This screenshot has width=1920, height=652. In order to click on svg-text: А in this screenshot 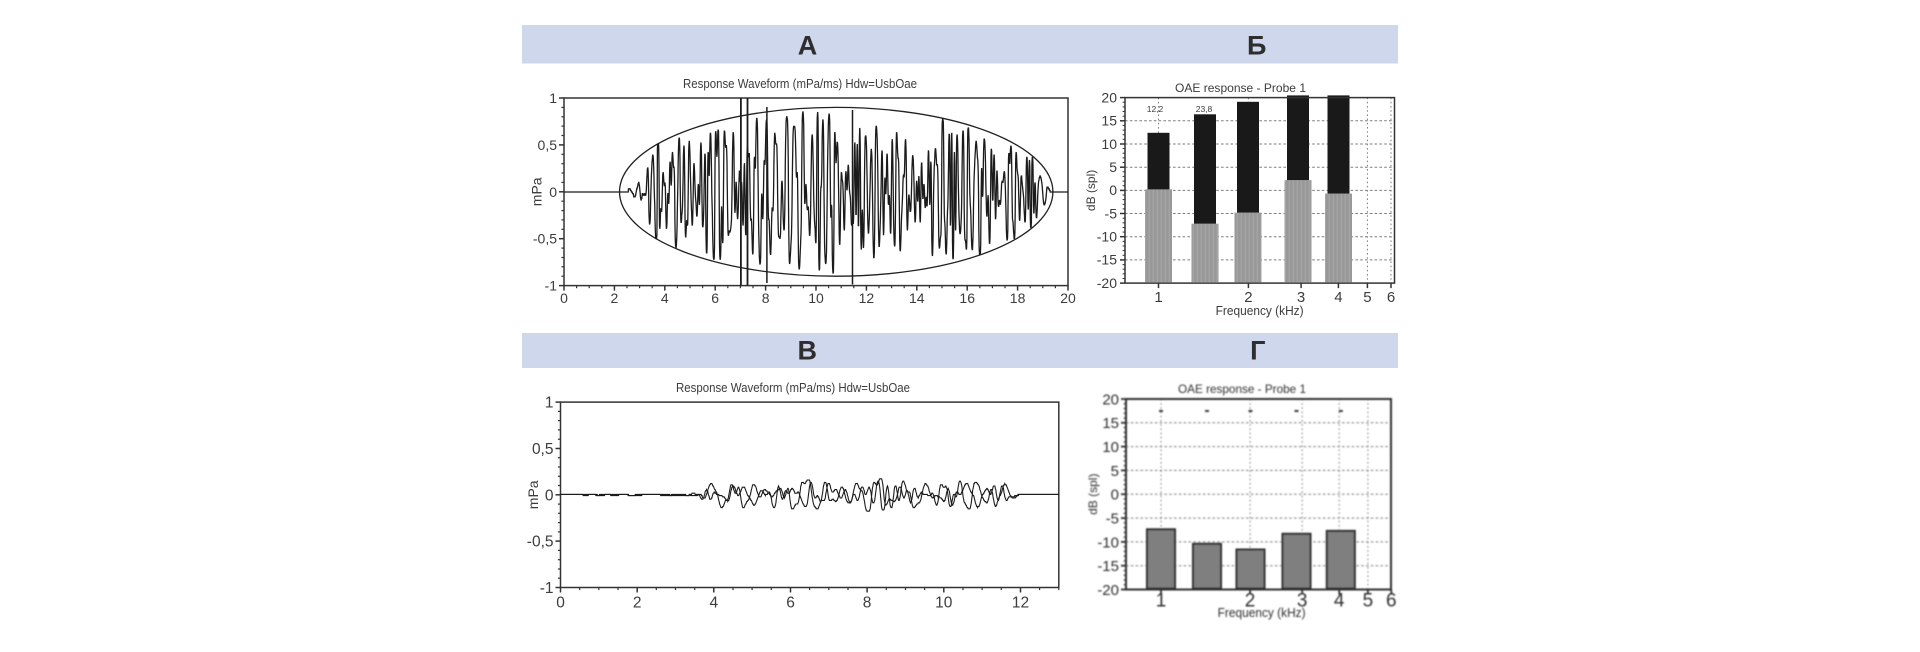, I will do `click(808, 46)`.